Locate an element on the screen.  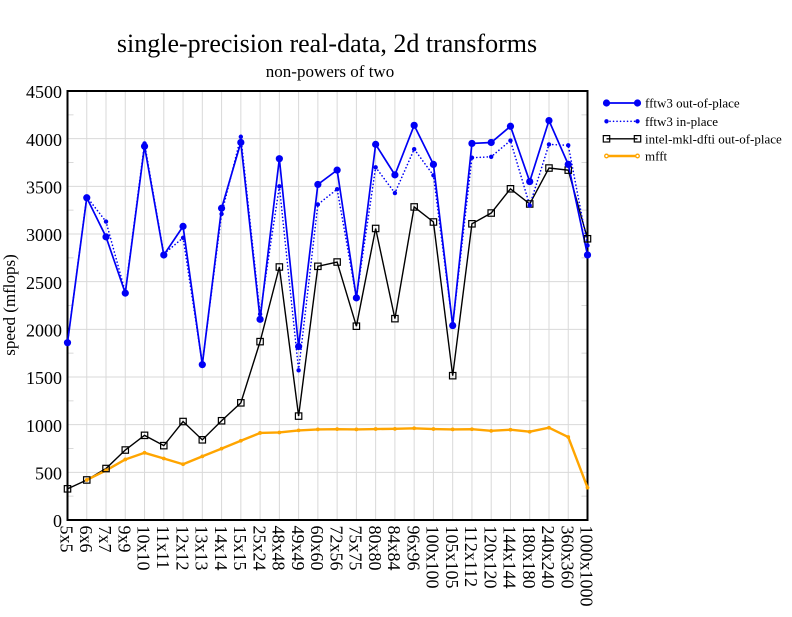
svg-text: 15x15 is located at coordinates (240, 548).